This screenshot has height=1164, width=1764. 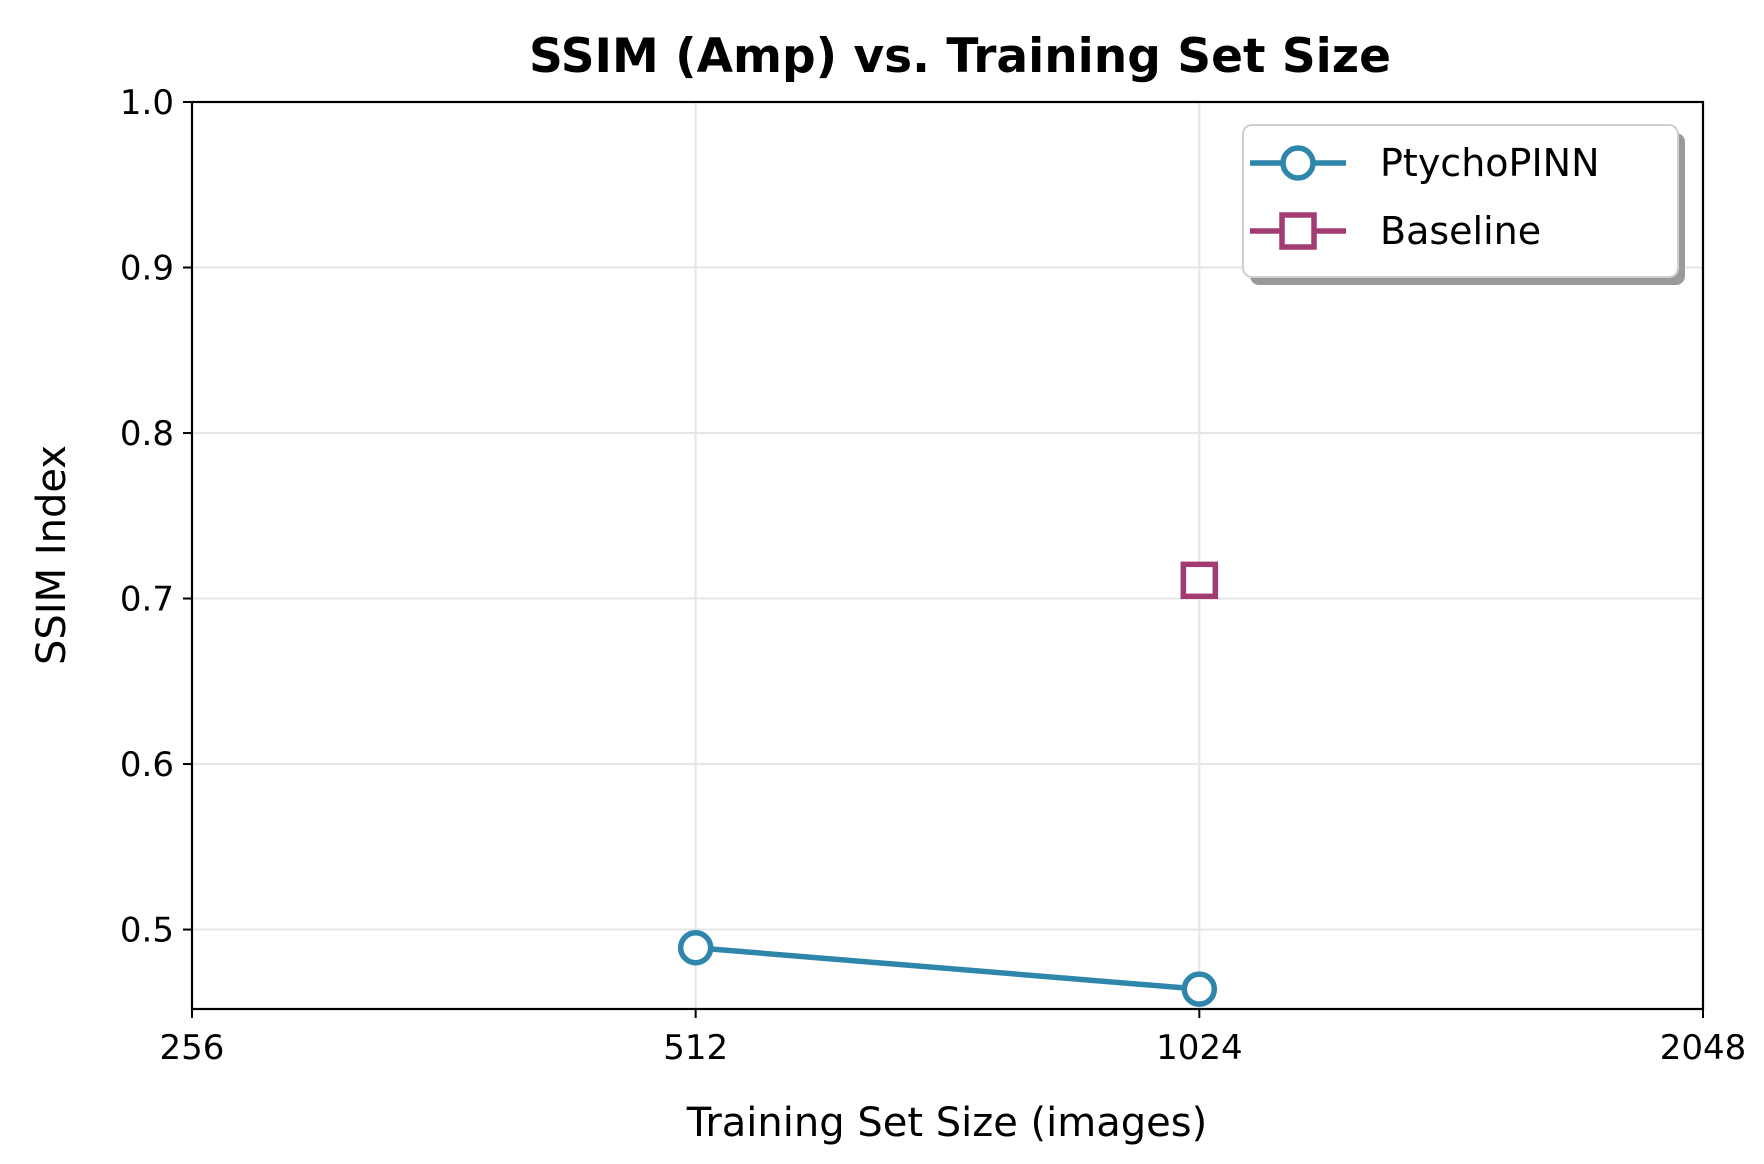 What do you see at coordinates (1425, 197) in the screenshot?
I see `legend-entries: PtychoPINN Baseline` at bounding box center [1425, 197].